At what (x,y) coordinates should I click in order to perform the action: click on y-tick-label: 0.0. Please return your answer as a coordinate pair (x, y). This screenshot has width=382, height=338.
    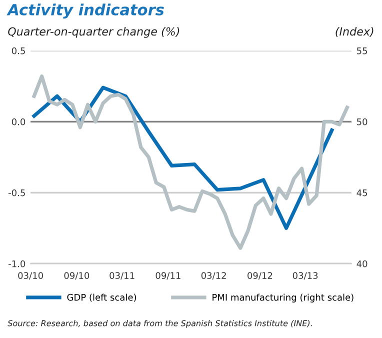
    Looking at the image, I should click on (19, 122).